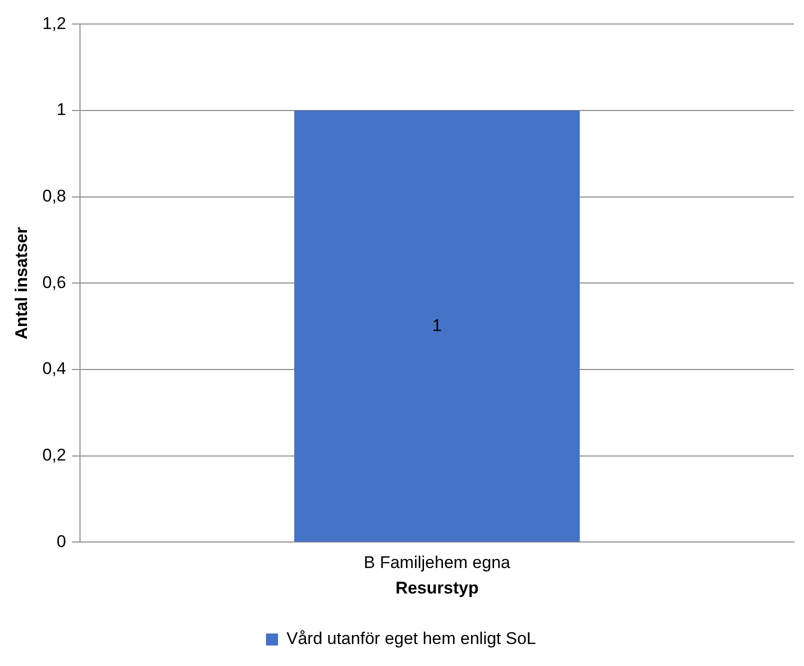 The height and width of the screenshot is (666, 804). I want to click on y-tick-label: 0, so click(61, 541).